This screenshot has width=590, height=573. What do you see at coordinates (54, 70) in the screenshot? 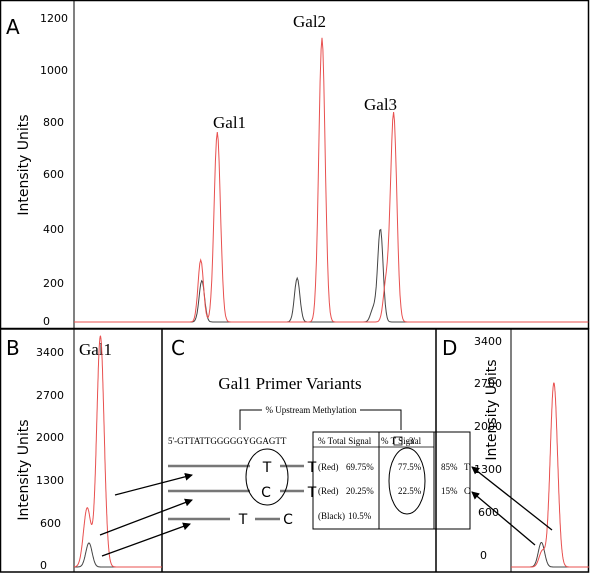
I see `panel-a-ytick-1000: 1000` at bounding box center [54, 70].